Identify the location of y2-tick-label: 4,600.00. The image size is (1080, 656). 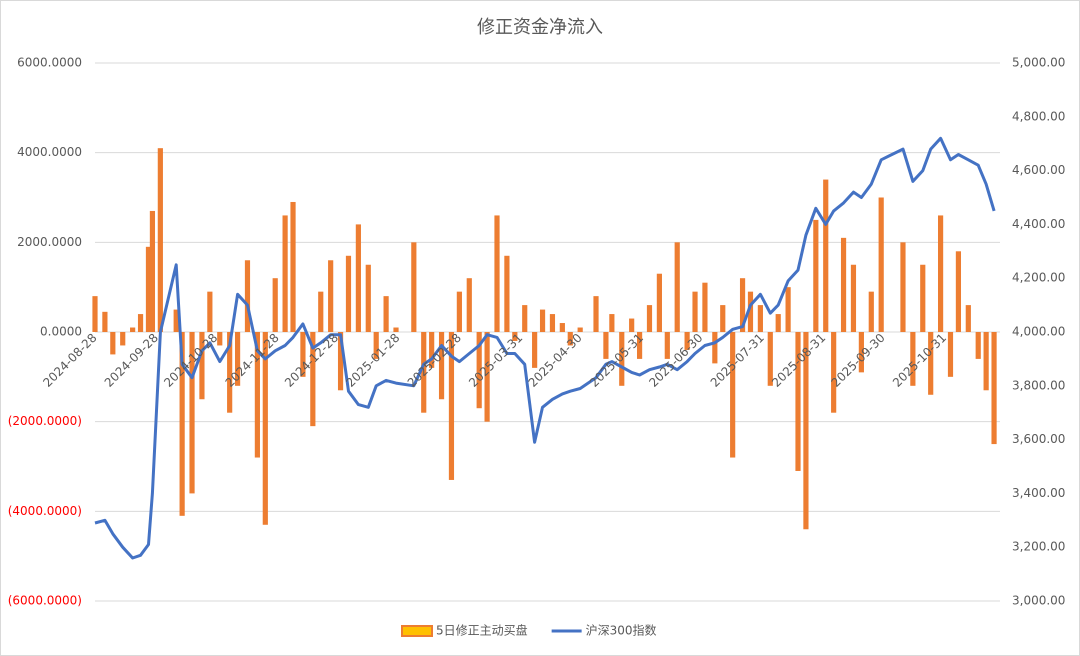
(1038, 170).